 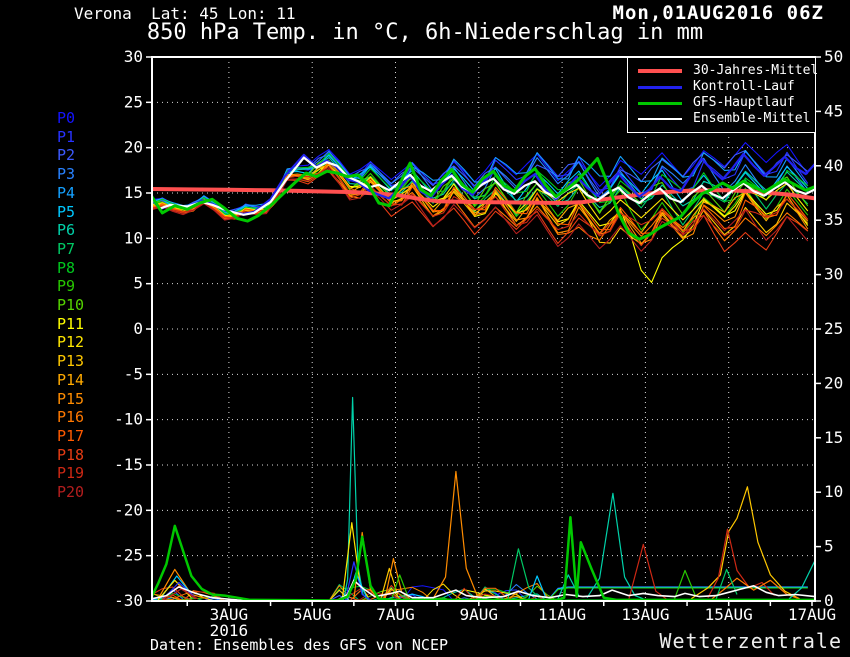 What do you see at coordinates (66, 192) in the screenshot?
I see `ensemble-member-label-p4: P4` at bounding box center [66, 192].